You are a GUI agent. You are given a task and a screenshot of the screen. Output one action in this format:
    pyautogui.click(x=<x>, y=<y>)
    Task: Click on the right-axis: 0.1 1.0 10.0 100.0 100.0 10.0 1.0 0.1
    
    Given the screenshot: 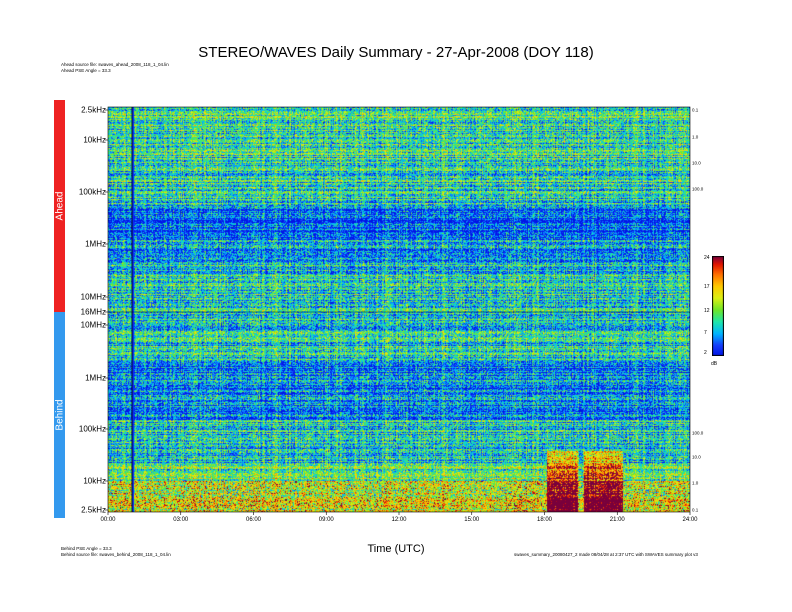 What is the action you would take?
    pyautogui.click(x=702, y=306)
    